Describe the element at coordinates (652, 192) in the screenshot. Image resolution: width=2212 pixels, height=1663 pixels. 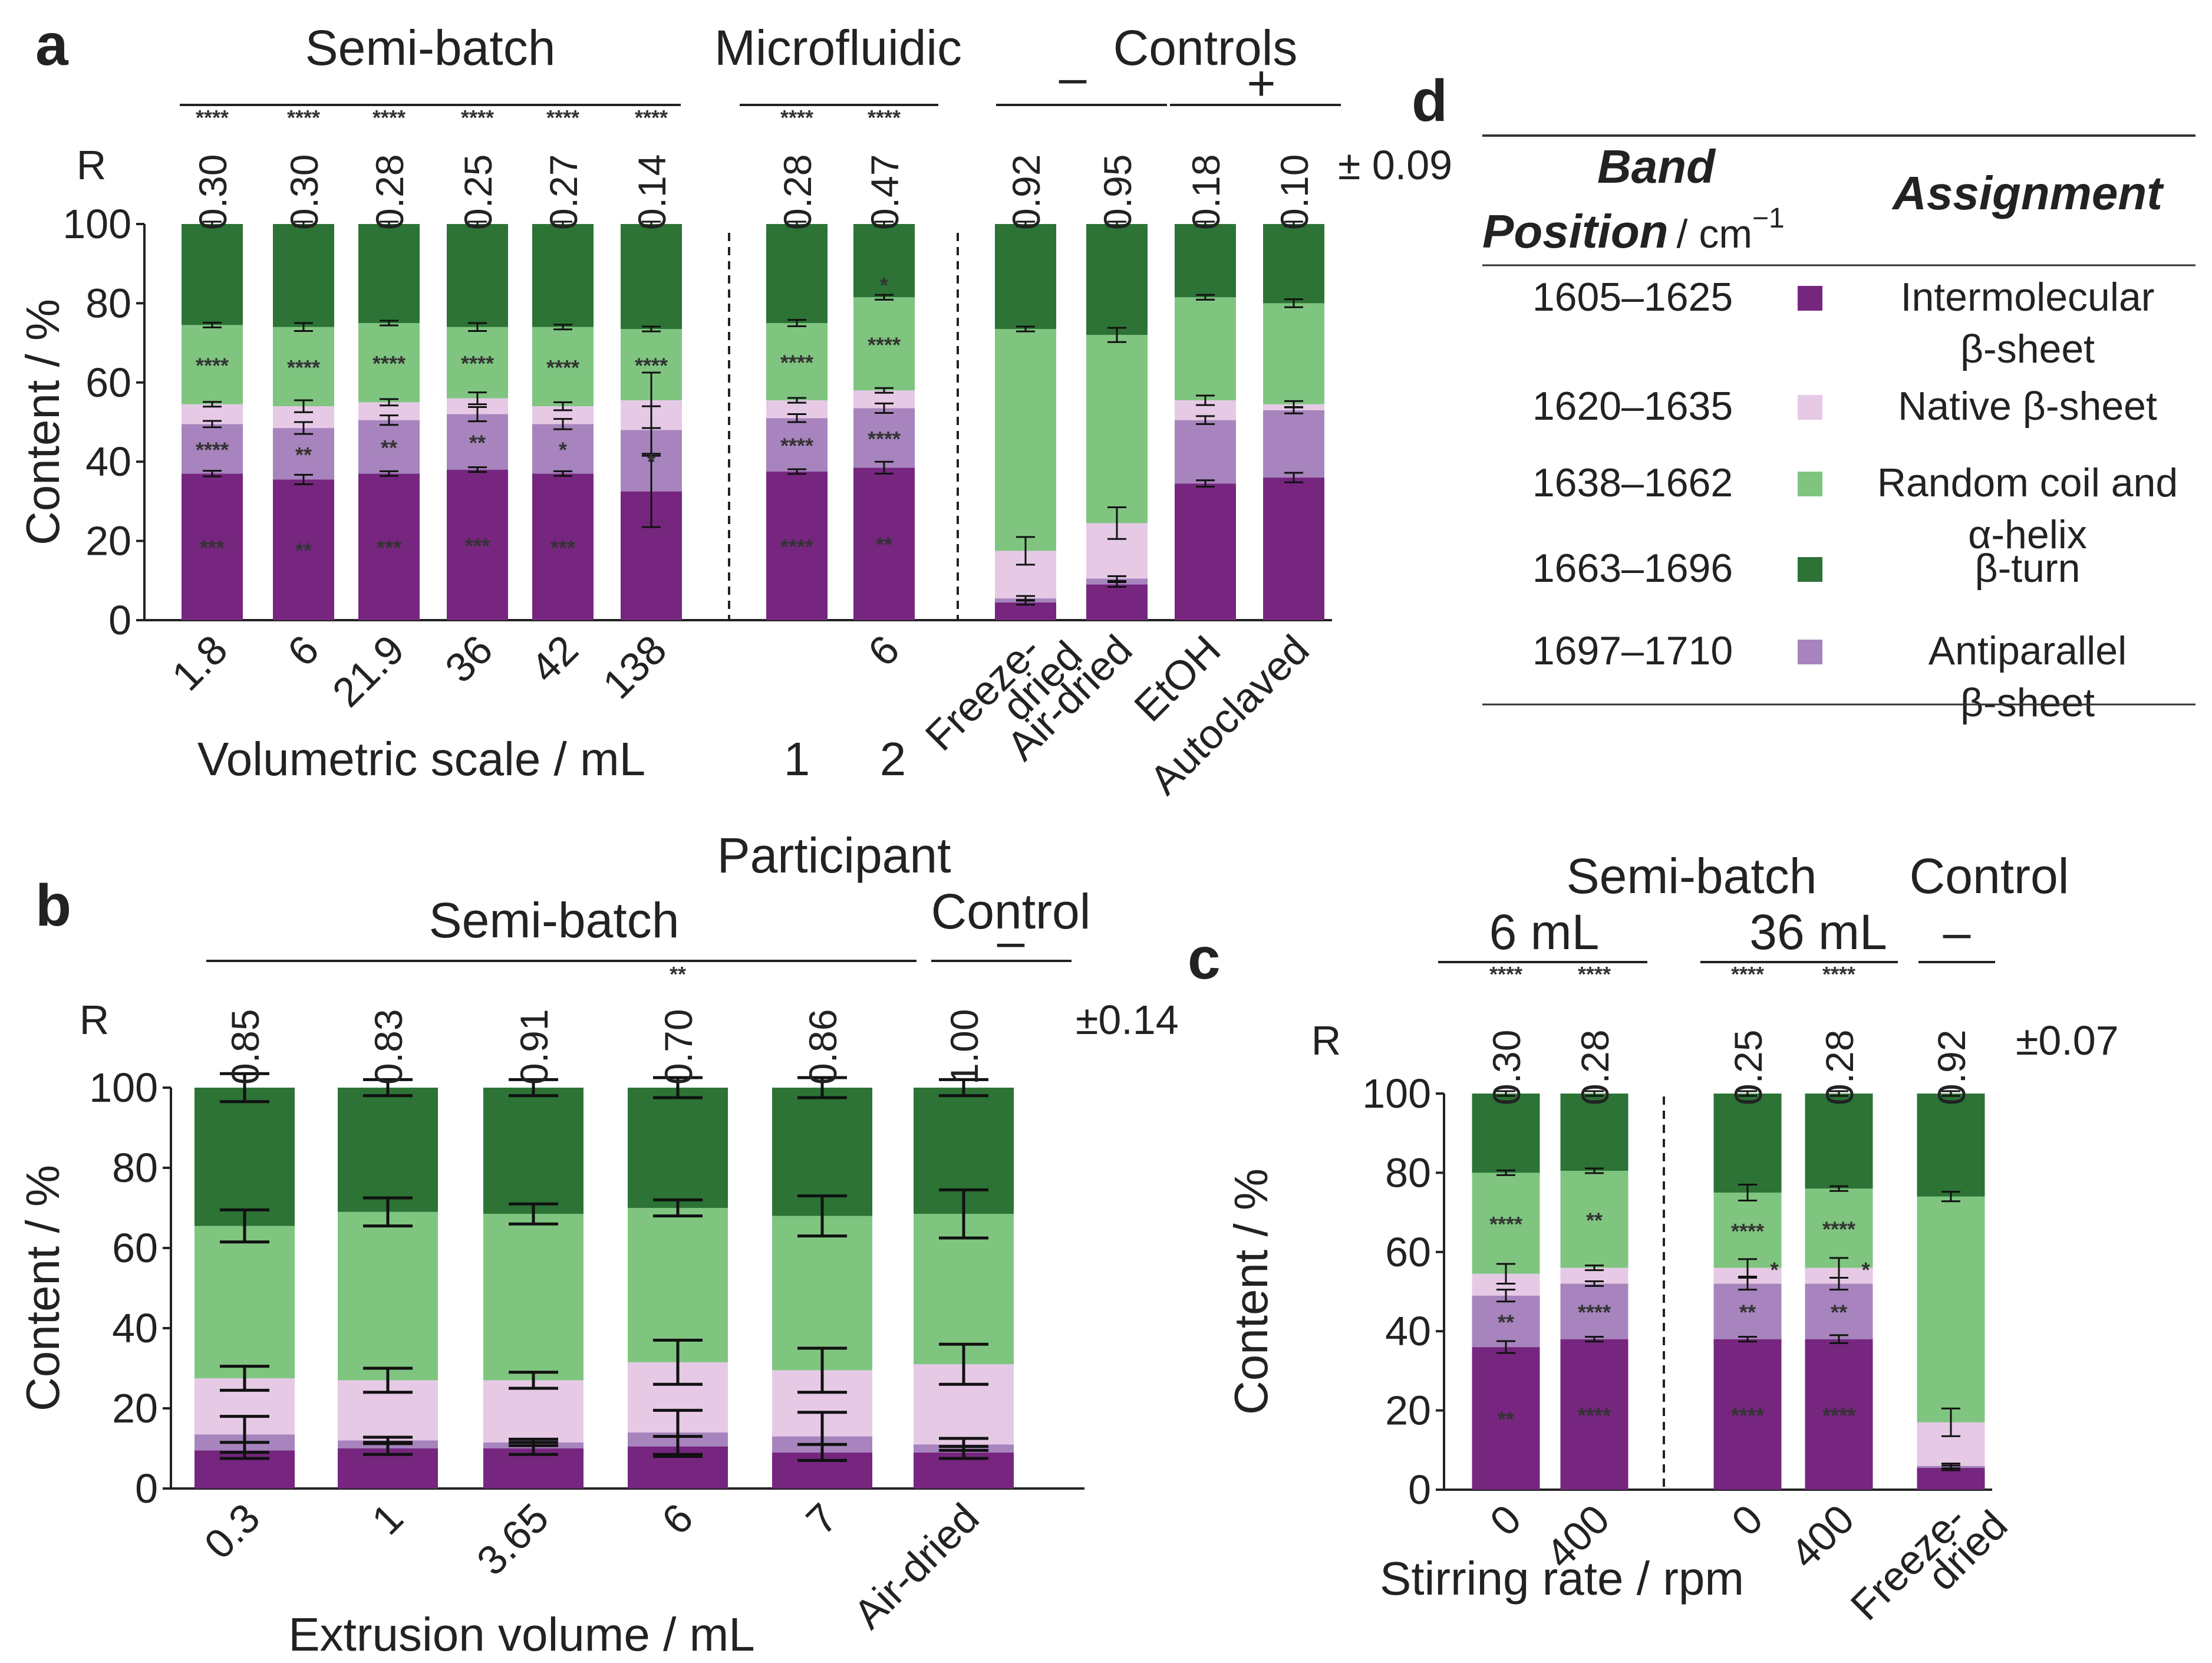
I see `panel-a-bar-5-r-value: 0.14` at that location.